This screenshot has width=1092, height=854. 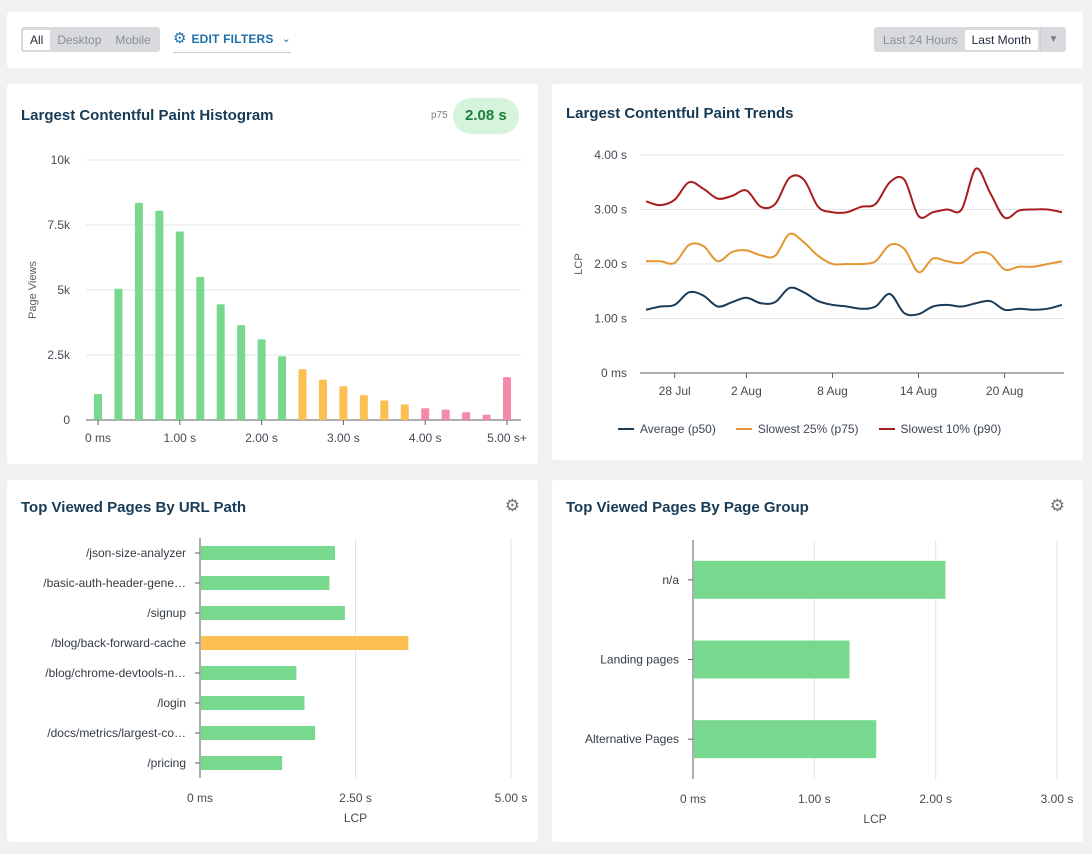 I want to click on p75-label: p75, so click(x=439, y=115).